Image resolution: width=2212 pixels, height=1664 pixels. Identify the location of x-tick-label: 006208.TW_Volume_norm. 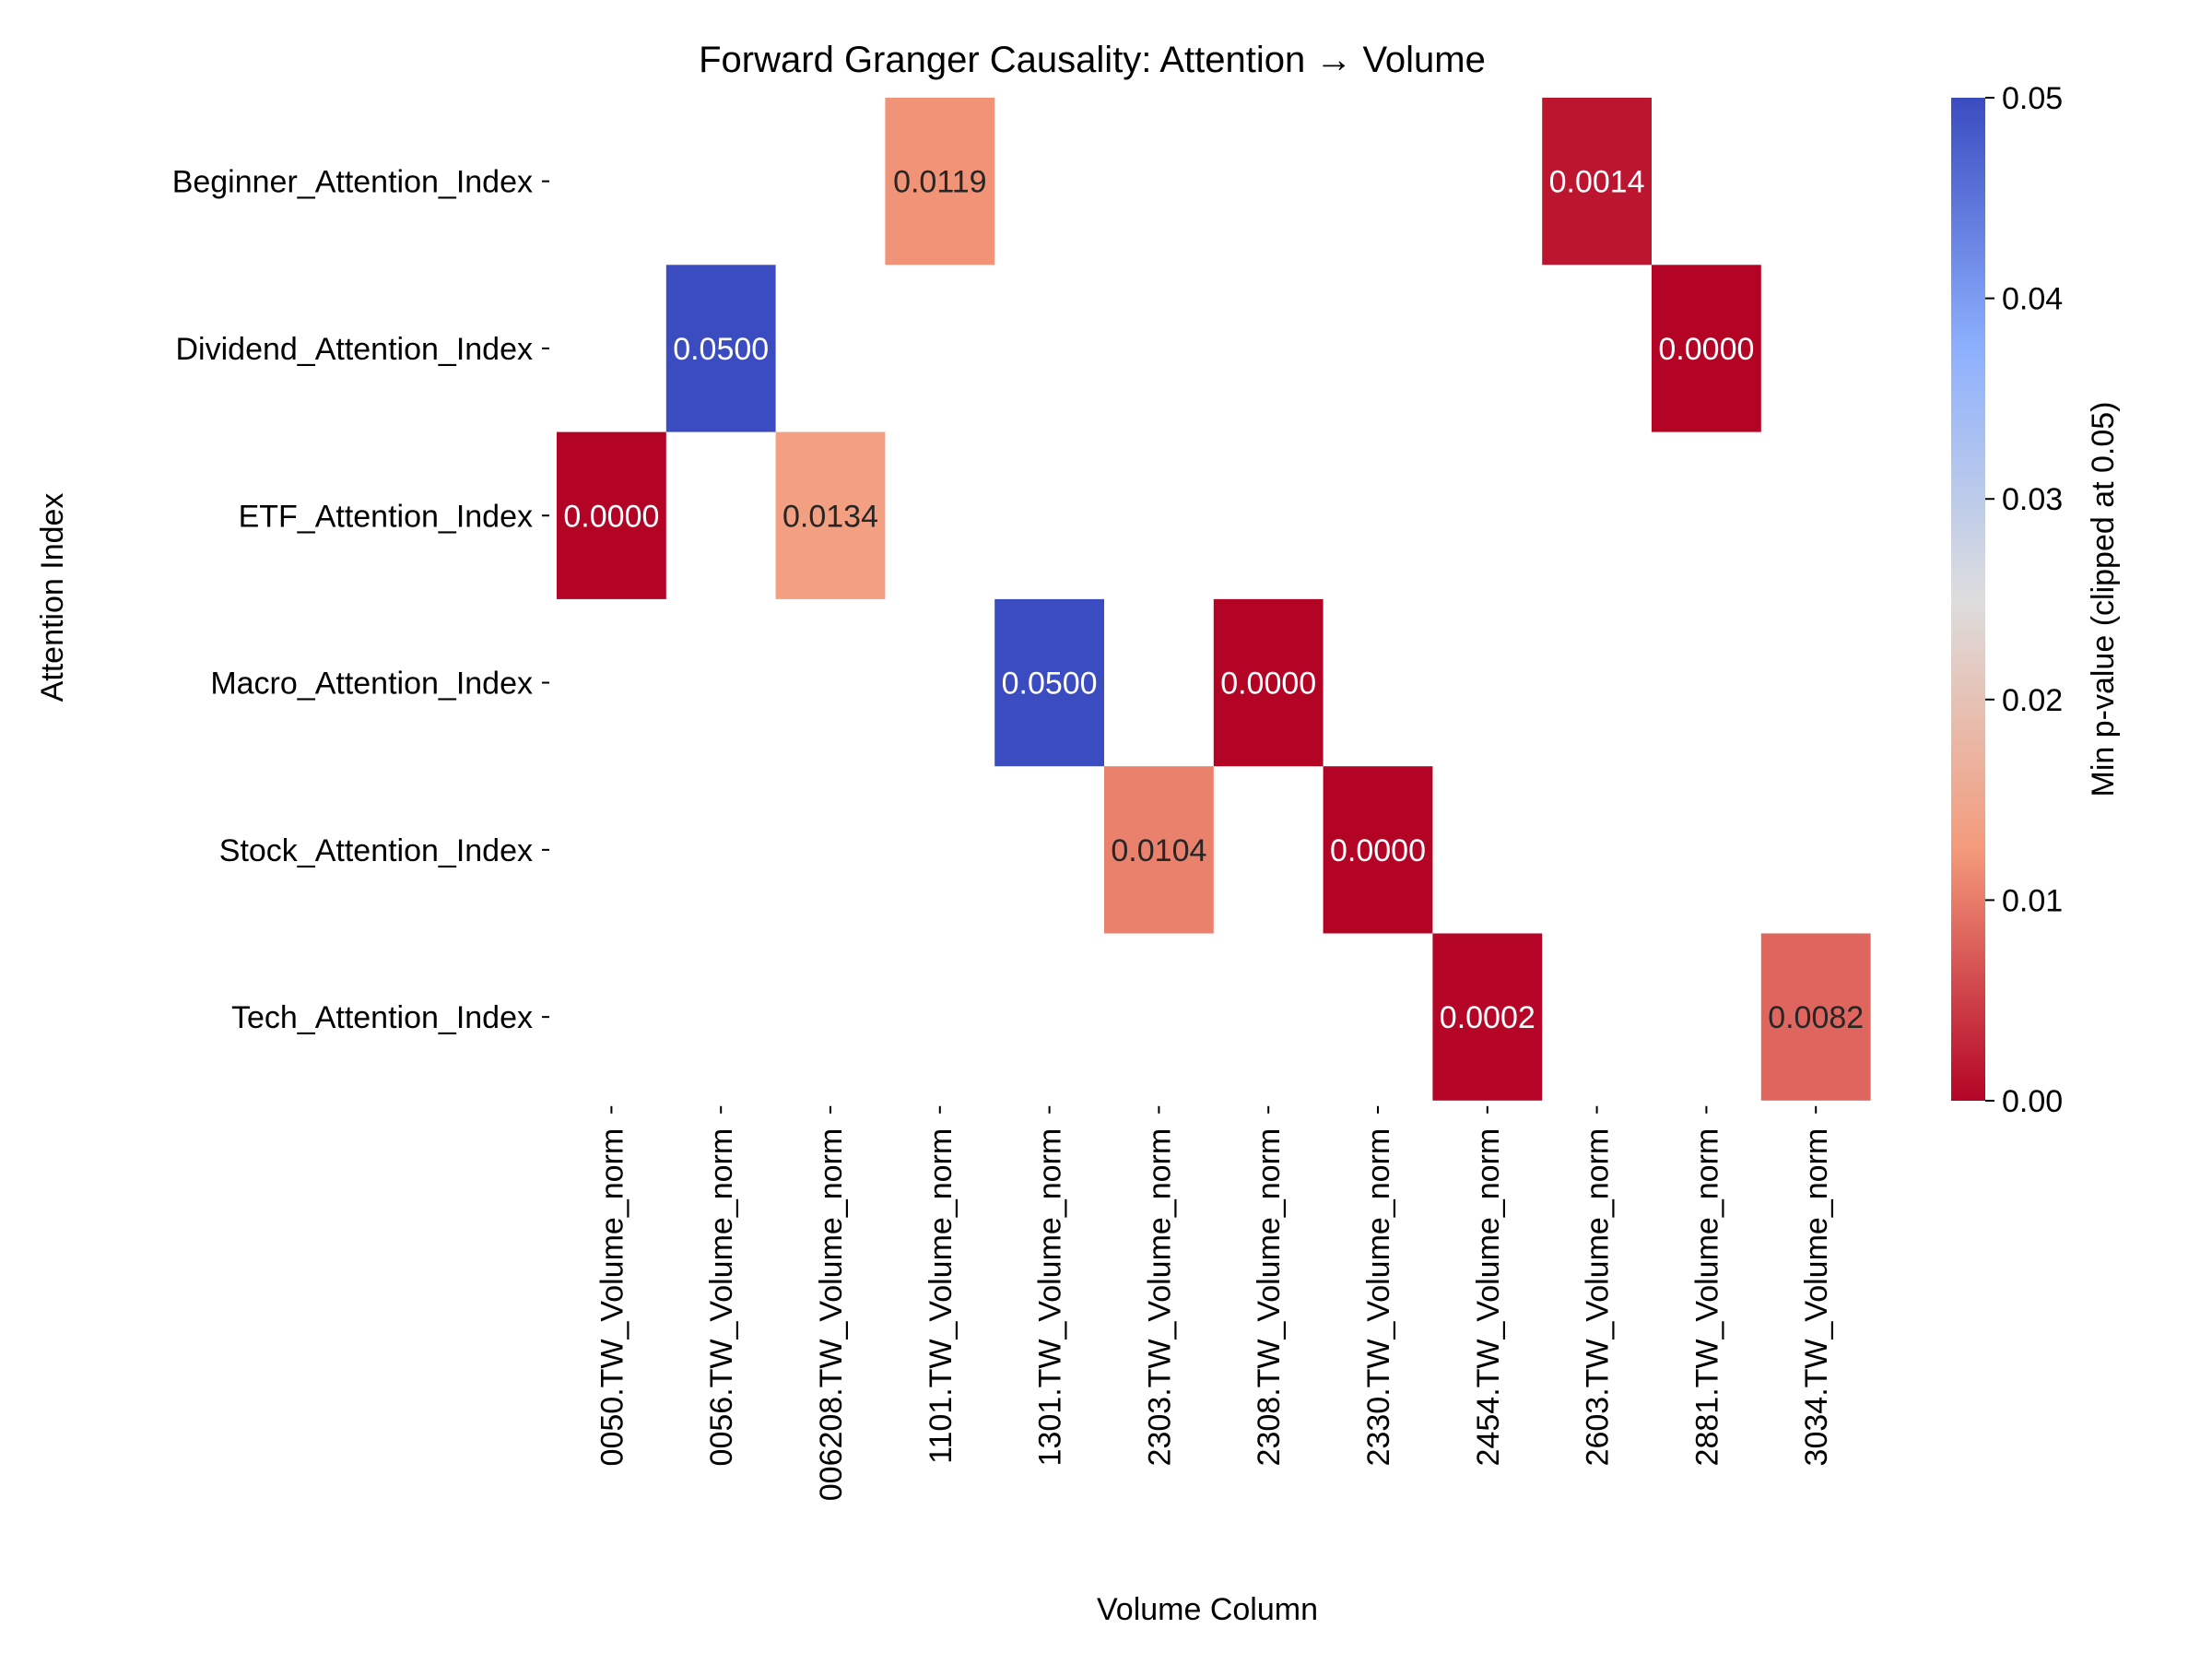
(831, 1314).